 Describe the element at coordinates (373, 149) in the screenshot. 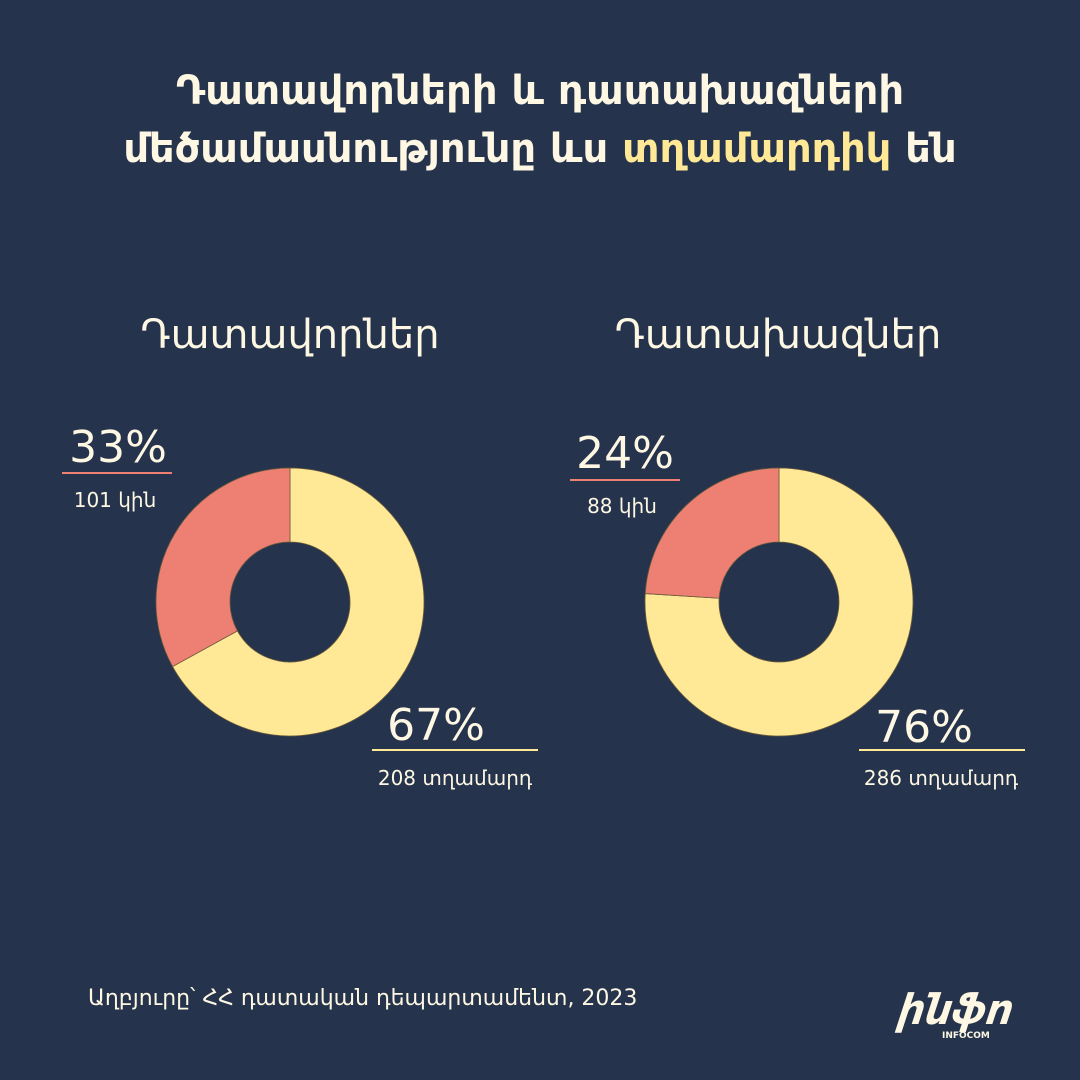

I see `title-line-2-prefix: մեծամասնությունը ևս` at that location.